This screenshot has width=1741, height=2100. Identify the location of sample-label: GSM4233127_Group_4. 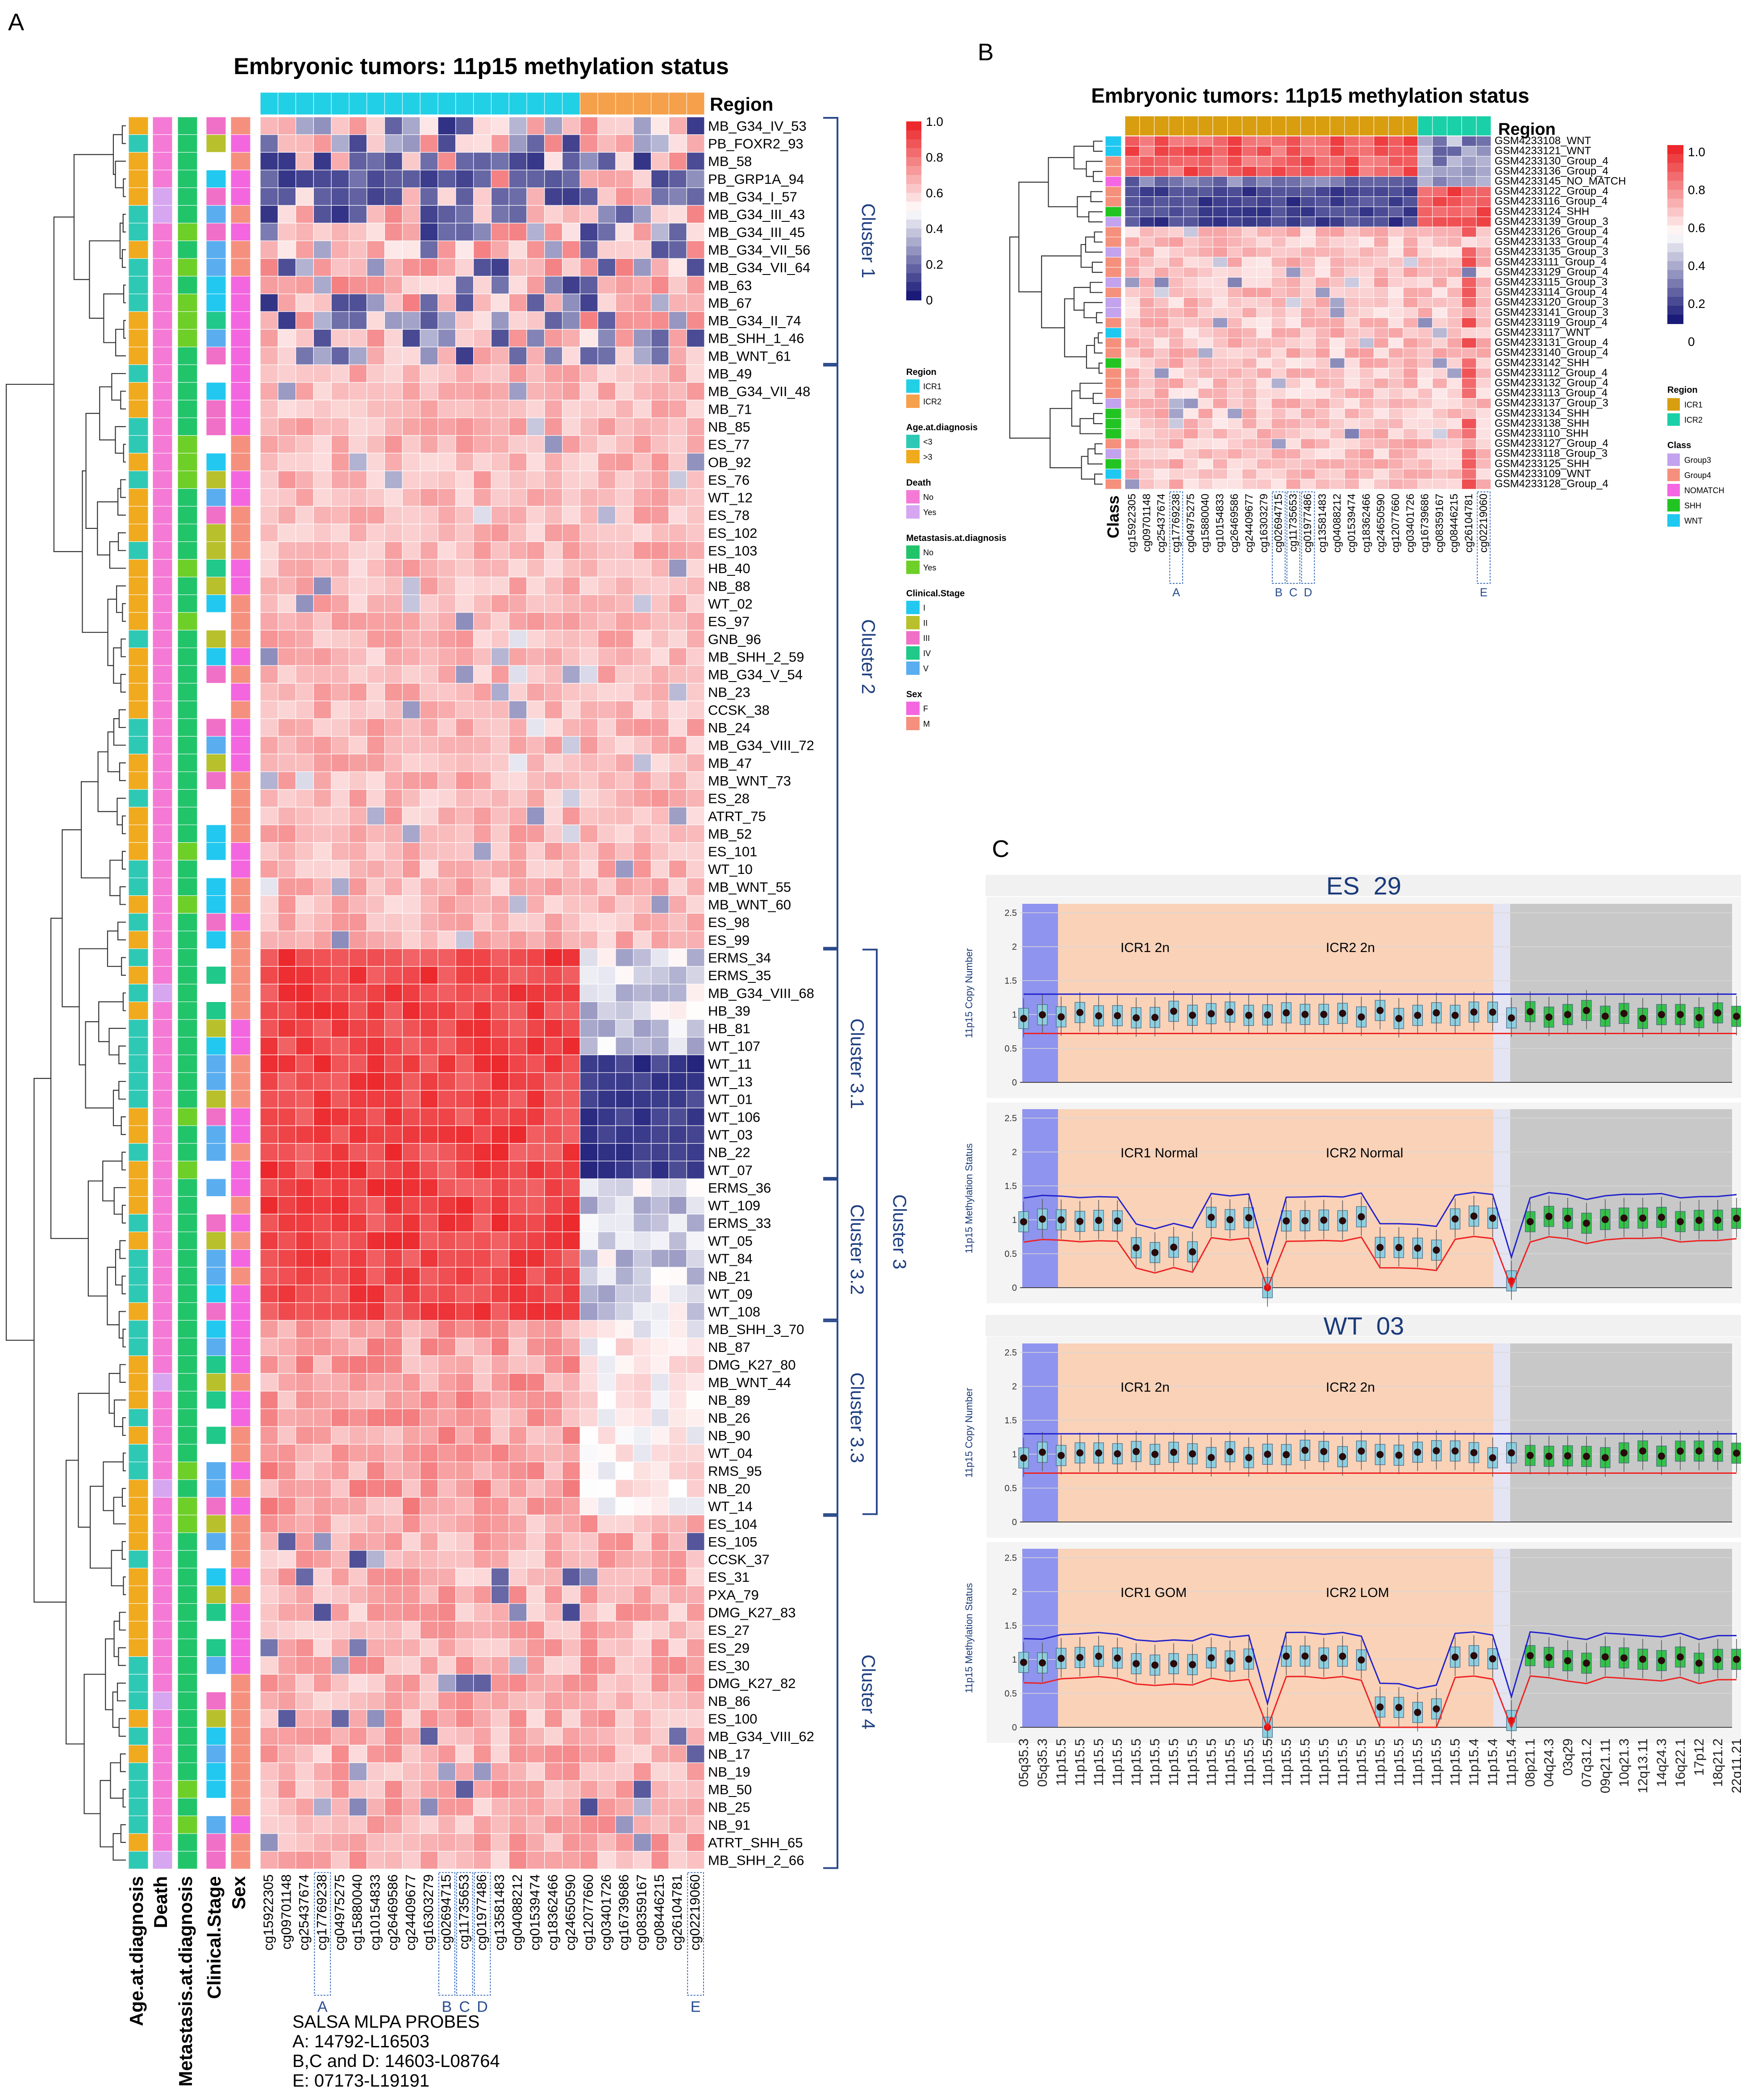
(1551, 443).